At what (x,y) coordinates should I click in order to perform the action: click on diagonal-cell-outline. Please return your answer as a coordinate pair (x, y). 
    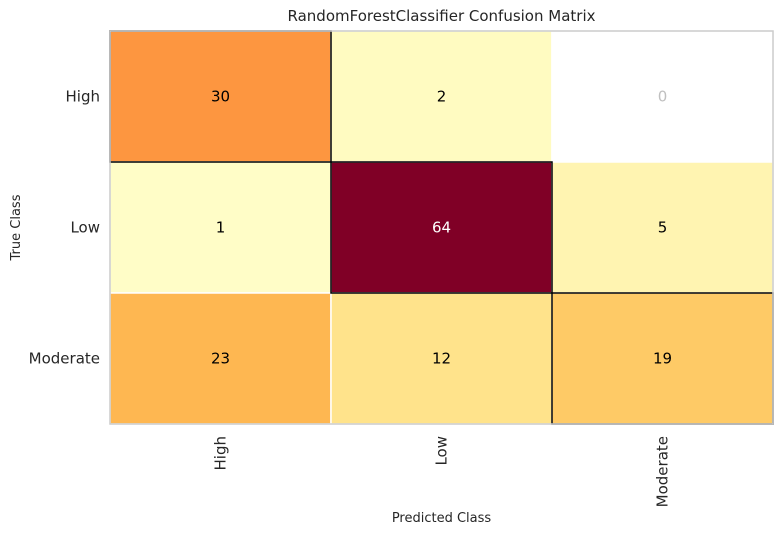
    Looking at the image, I should click on (441, 227).